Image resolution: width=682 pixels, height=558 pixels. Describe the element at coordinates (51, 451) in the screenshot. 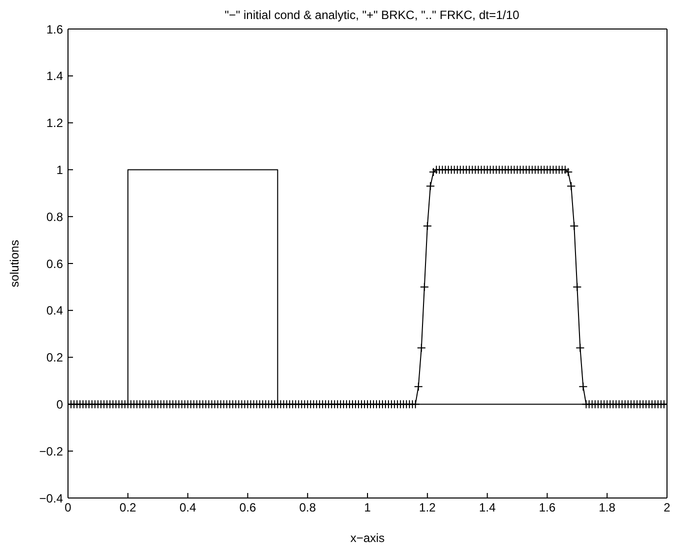

I see `y-tick-label: −0.2` at that location.